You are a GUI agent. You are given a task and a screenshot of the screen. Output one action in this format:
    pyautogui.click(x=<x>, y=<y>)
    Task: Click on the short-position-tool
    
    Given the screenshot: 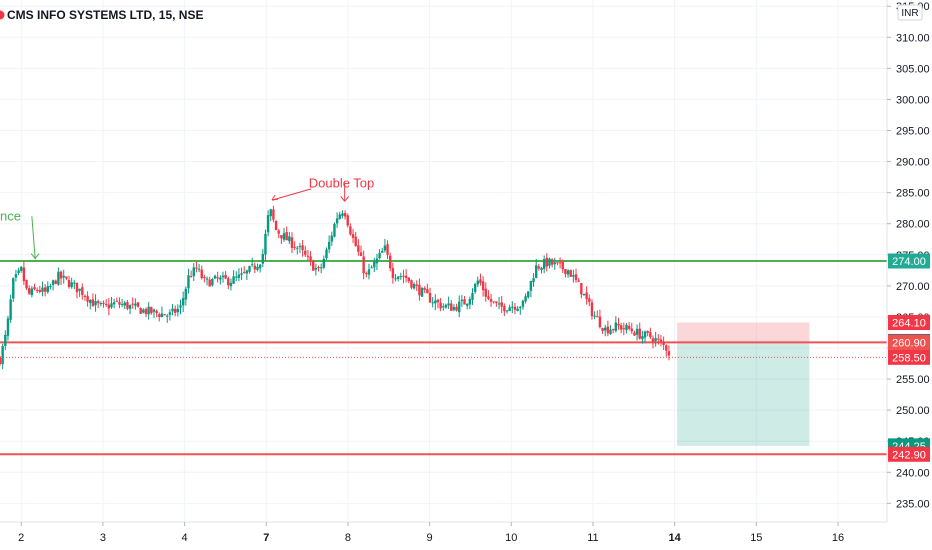 What is the action you would take?
    pyautogui.click(x=743, y=384)
    